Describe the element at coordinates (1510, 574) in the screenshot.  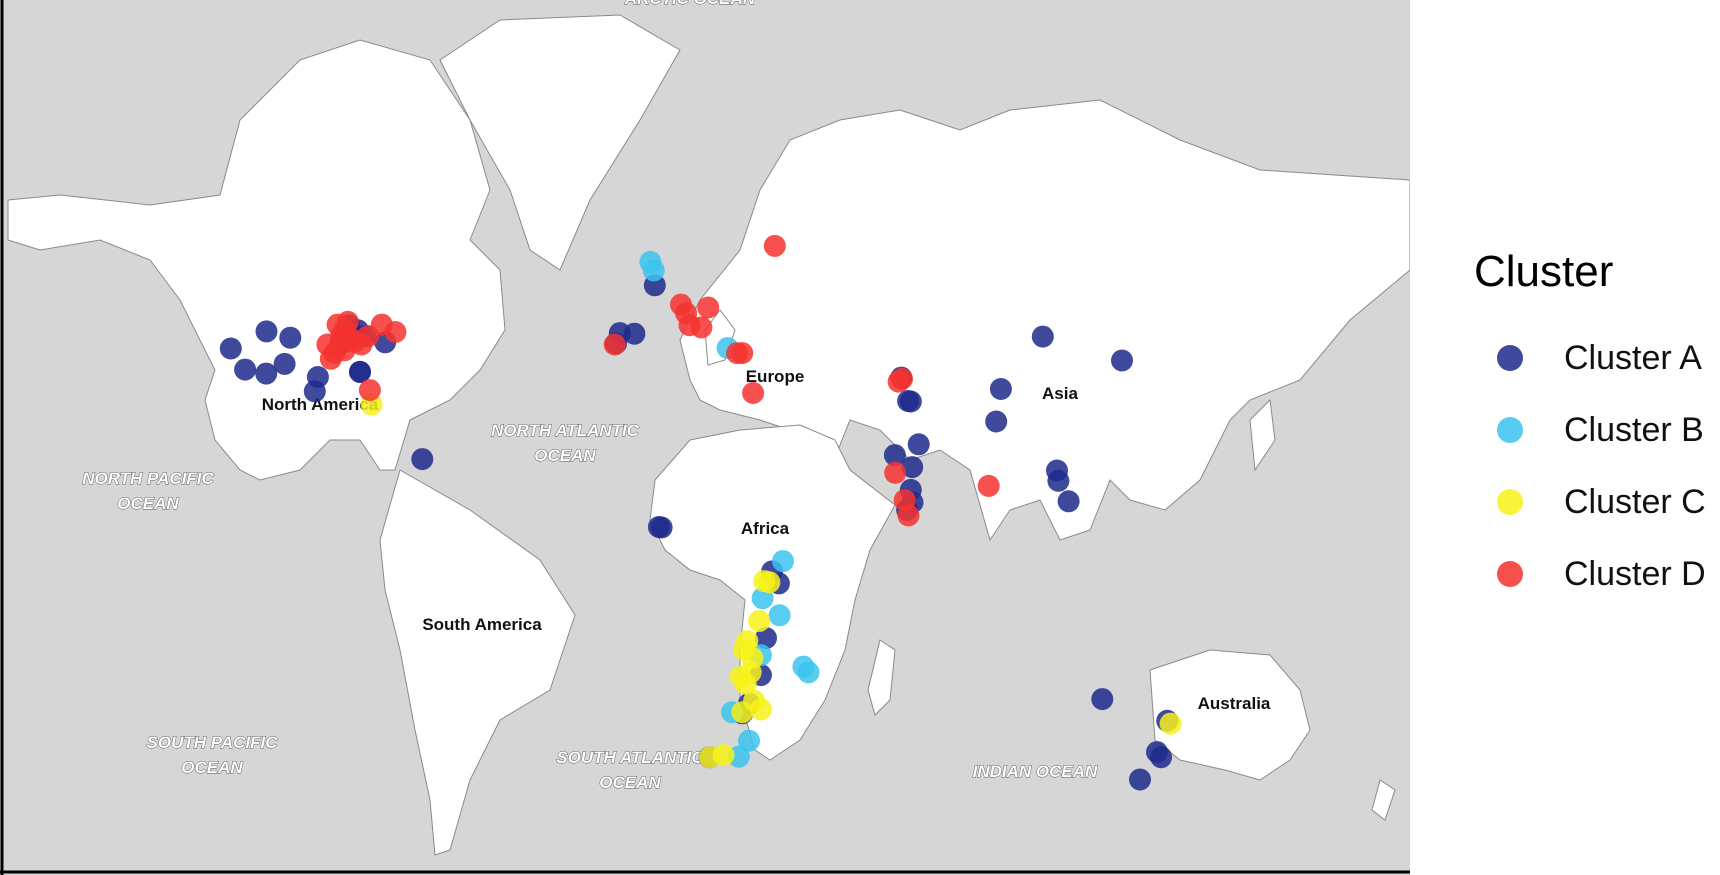
I see `legend-swatch-cluster-d` at that location.